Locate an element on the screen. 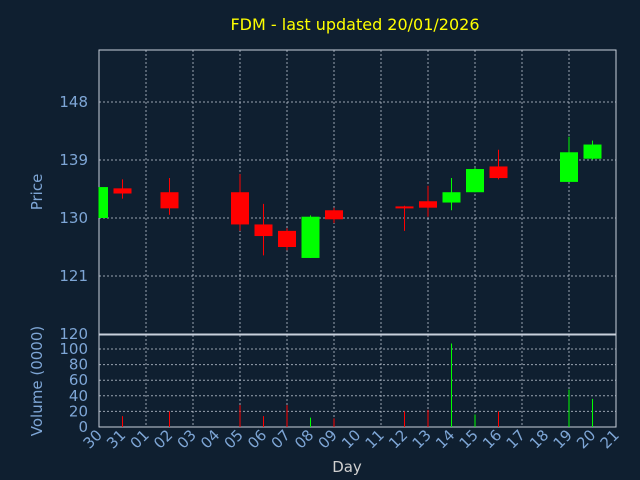 Image resolution: width=640 pixels, height=480 pixels. x-tick-label: 13 is located at coordinates (422, 439).